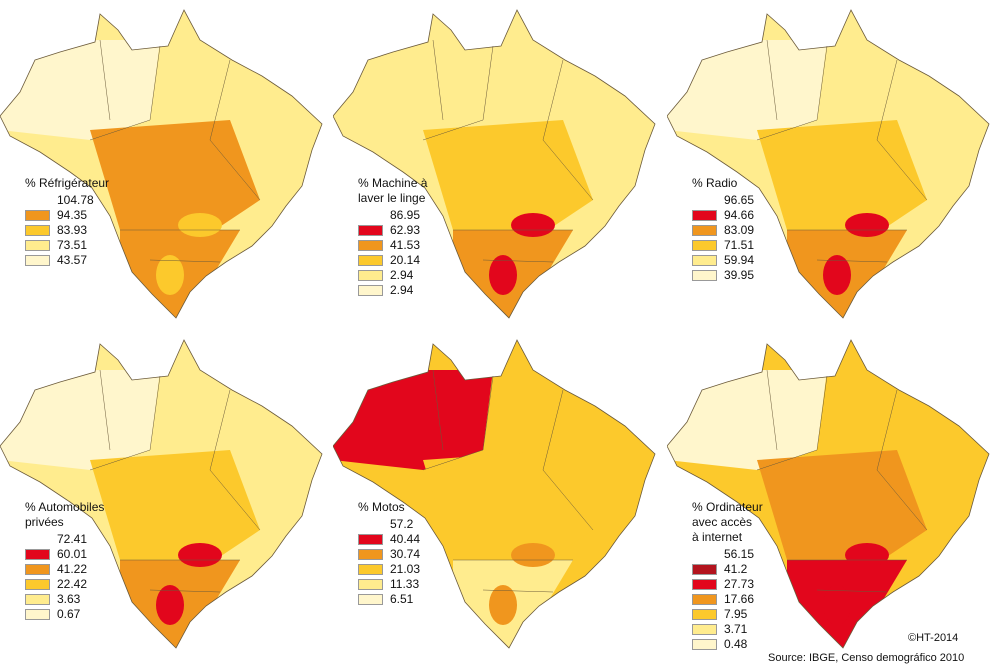 The width and height of the screenshot is (1000, 670). I want to click on legend-value: 41.53, so click(405, 245).